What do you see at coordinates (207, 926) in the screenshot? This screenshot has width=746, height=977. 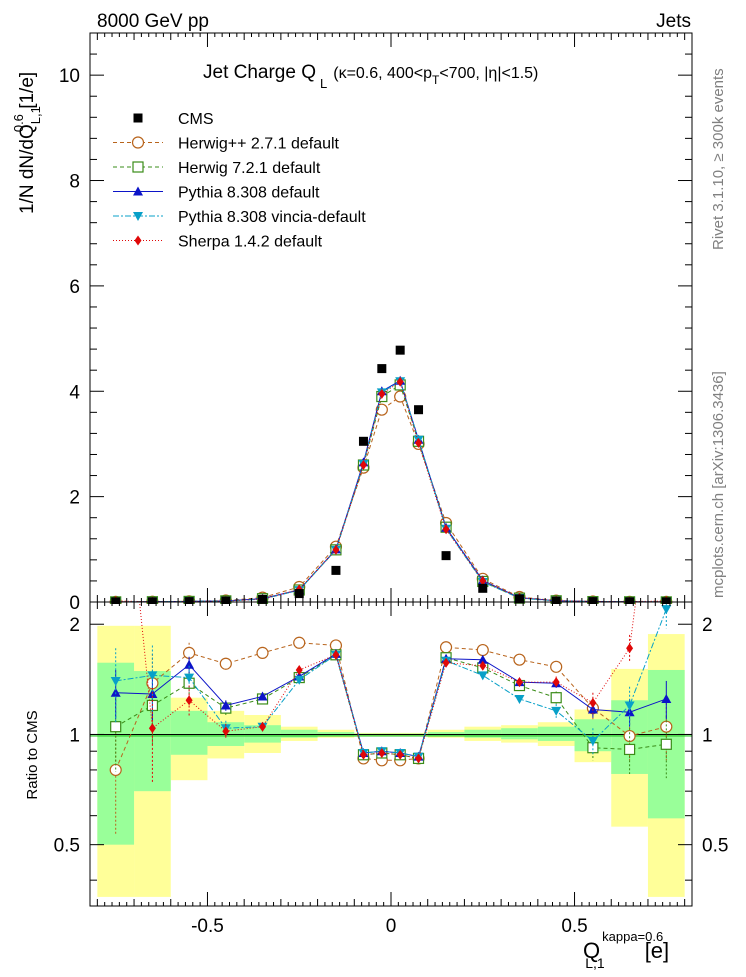 I see `x-tick-label-0: -0.5` at bounding box center [207, 926].